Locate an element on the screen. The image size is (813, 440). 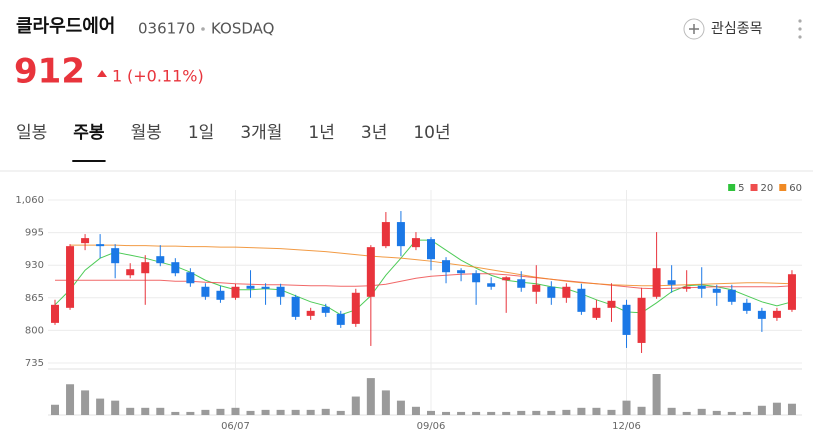
change-rate: (+0.11%) is located at coordinates (165, 76).